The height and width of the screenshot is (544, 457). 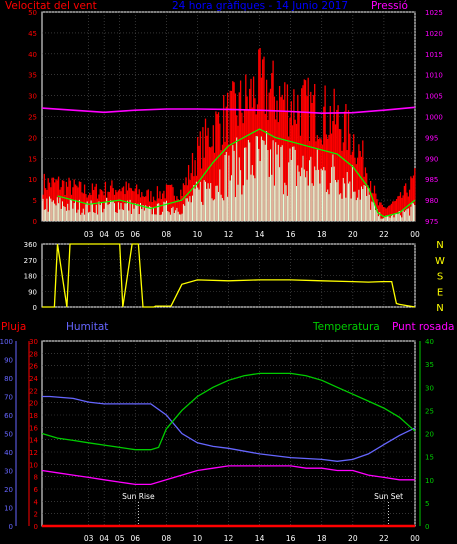 I want to click on rain-axis-label: Pluja, so click(x=13, y=327).